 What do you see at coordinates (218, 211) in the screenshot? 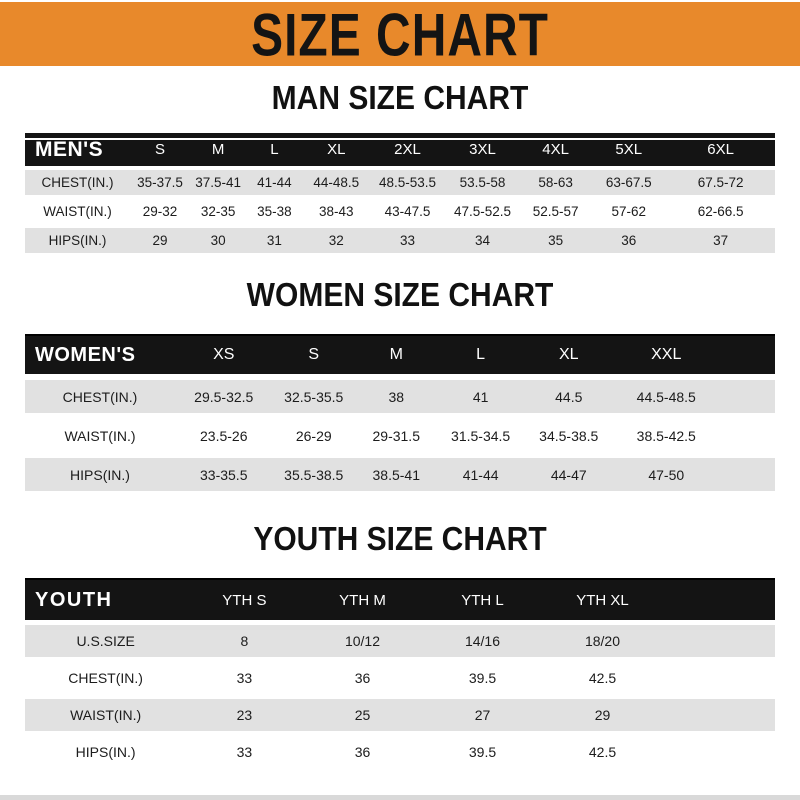
I see `size-cell: 32-35` at bounding box center [218, 211].